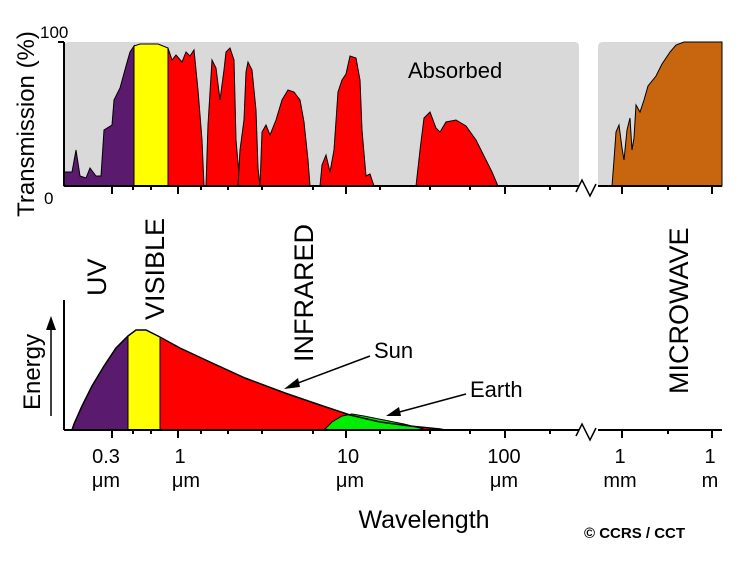 The height and width of the screenshot is (563, 739). Describe the element at coordinates (503, 457) in the screenshot. I see `tick-label-value: 100` at that location.